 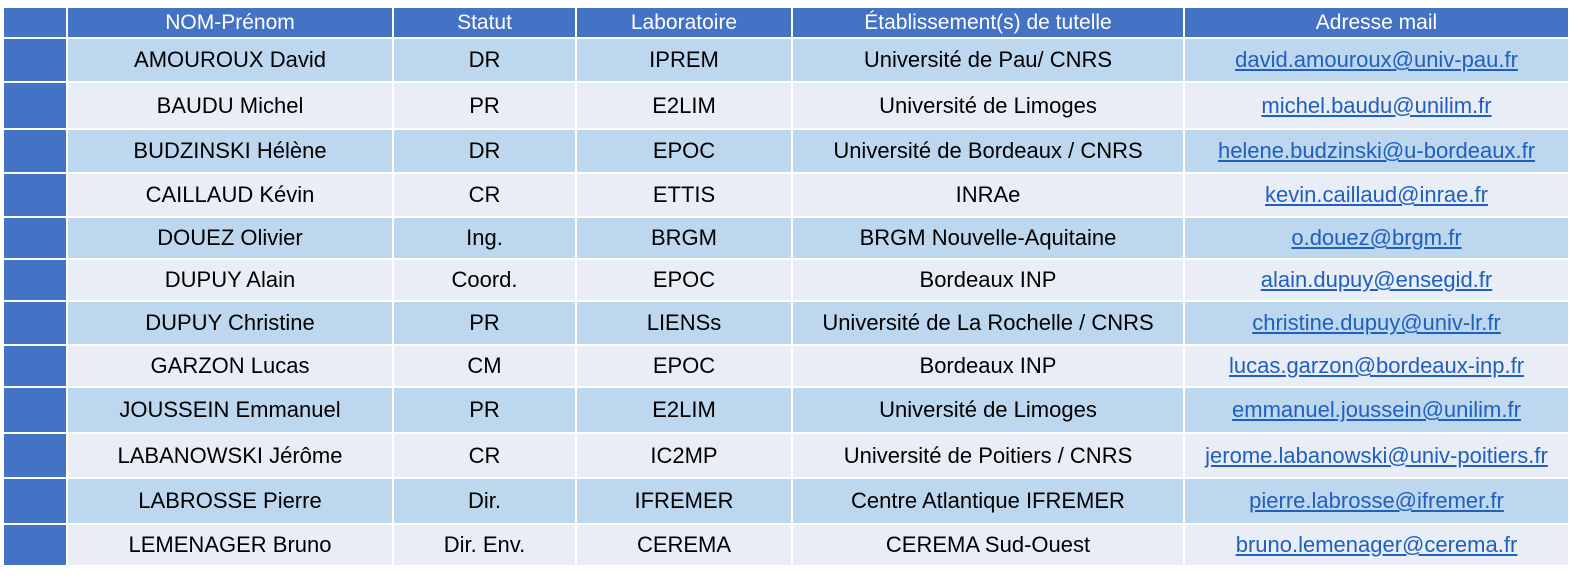 I want to click on cell-email: jerome.labanowski@univ-poitiers.fr, so click(x=1376, y=455).